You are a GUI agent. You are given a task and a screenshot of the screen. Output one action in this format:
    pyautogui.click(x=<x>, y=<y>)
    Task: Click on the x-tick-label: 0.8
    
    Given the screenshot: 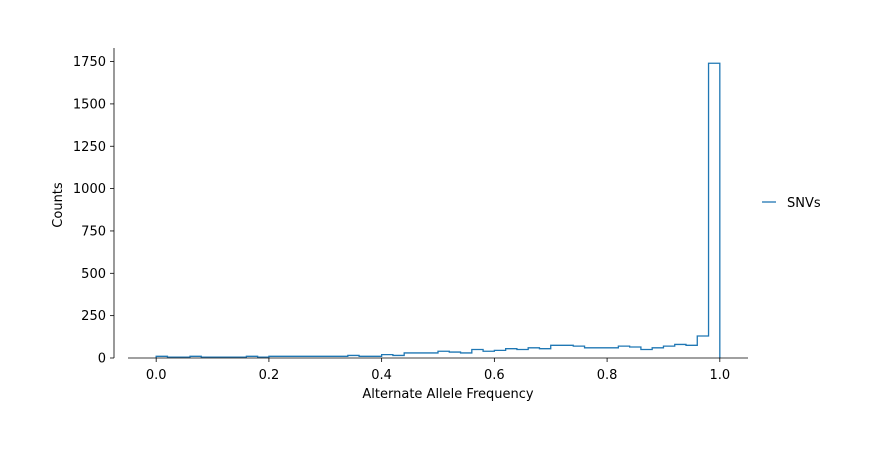 What is the action you would take?
    pyautogui.click(x=607, y=375)
    